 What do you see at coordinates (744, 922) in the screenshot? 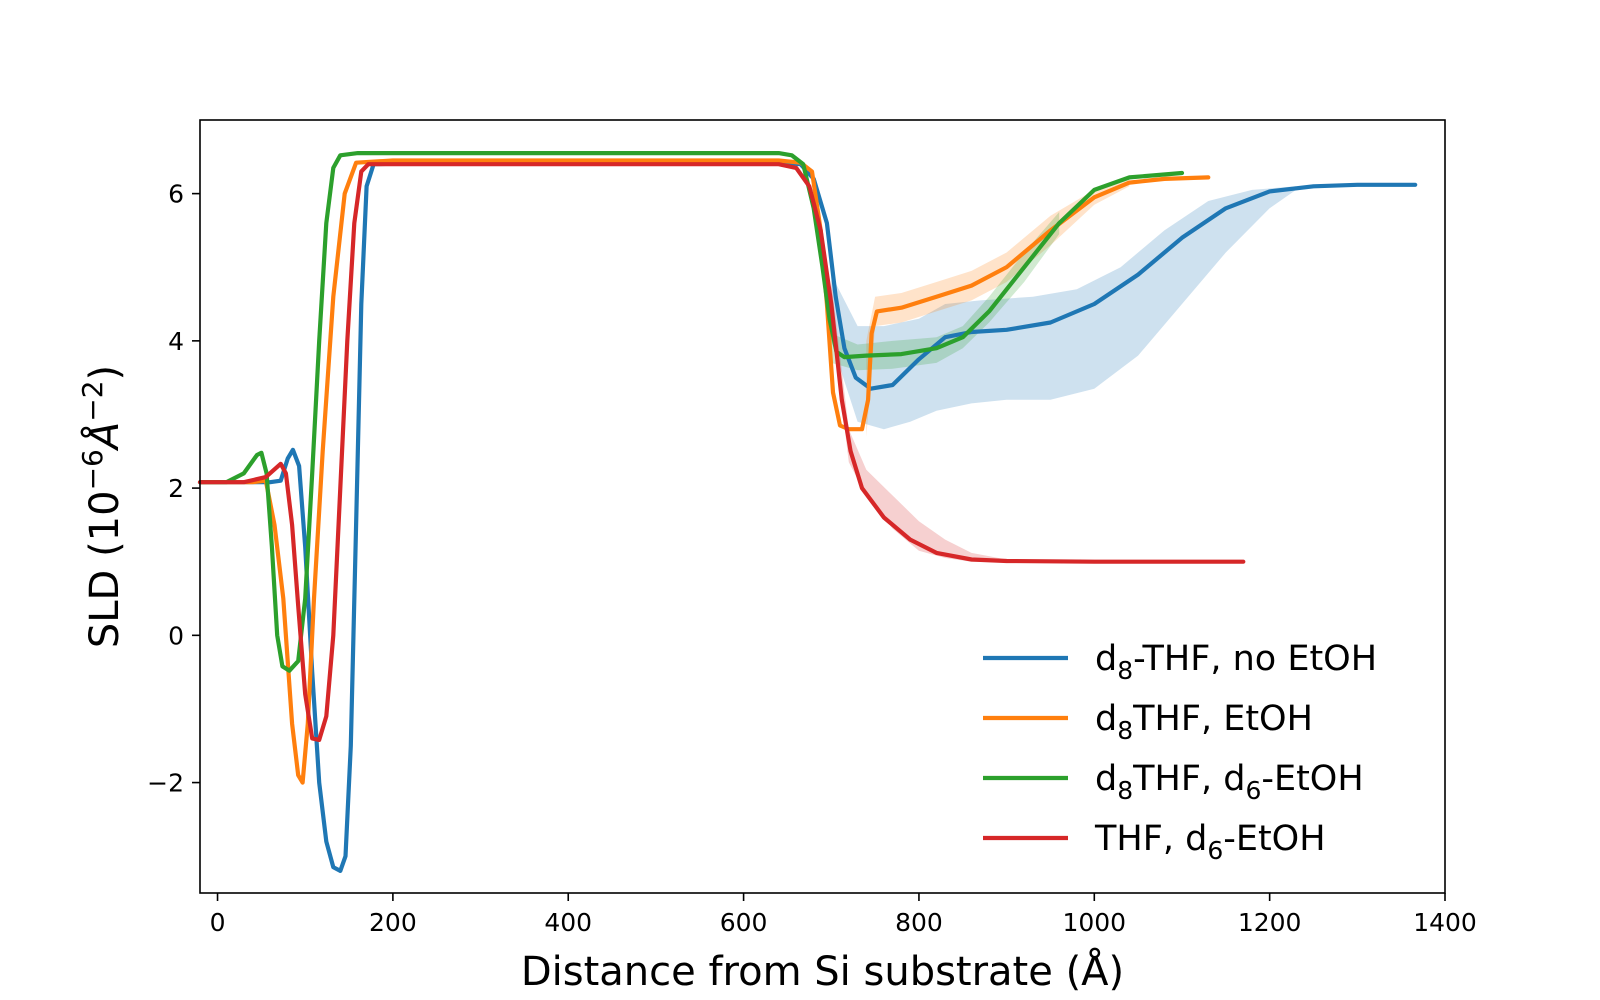
I see `x-tick-label: 600` at bounding box center [744, 922].